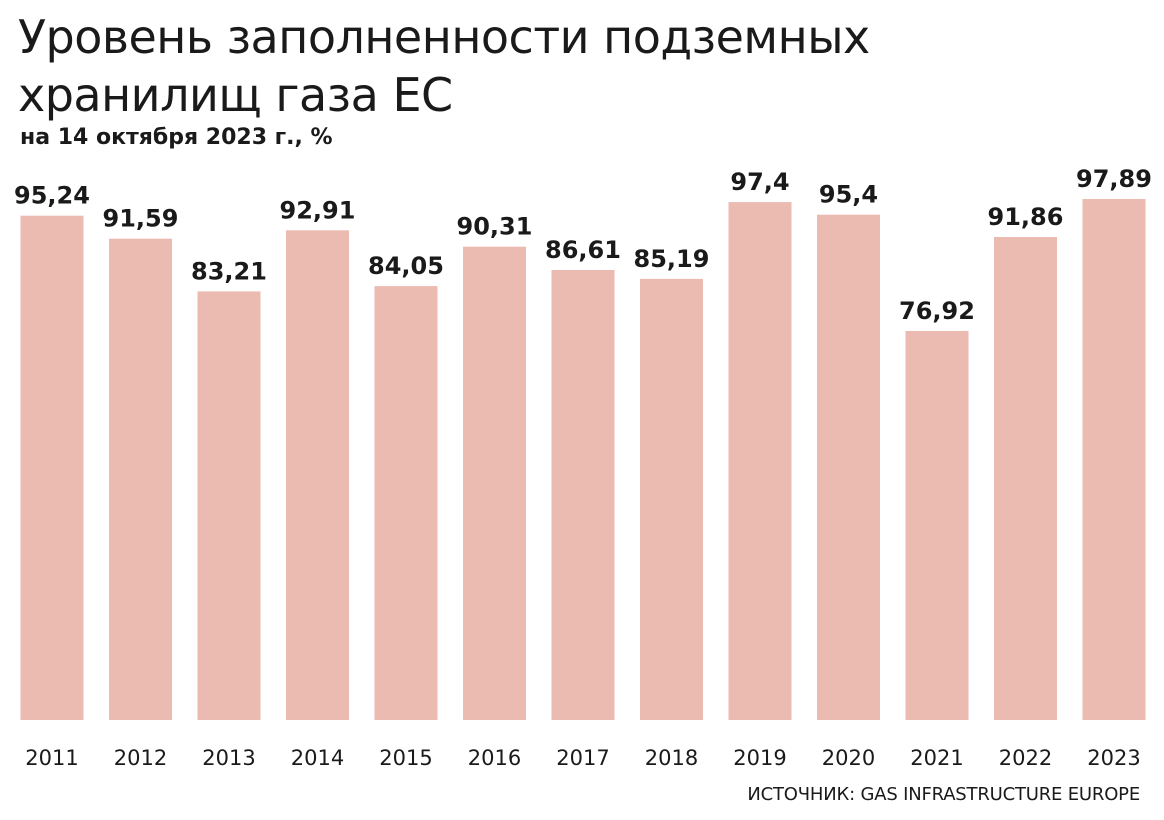 The height and width of the screenshot is (820, 1164). Describe the element at coordinates (760, 461) in the screenshot. I see `bar-2019` at that location.